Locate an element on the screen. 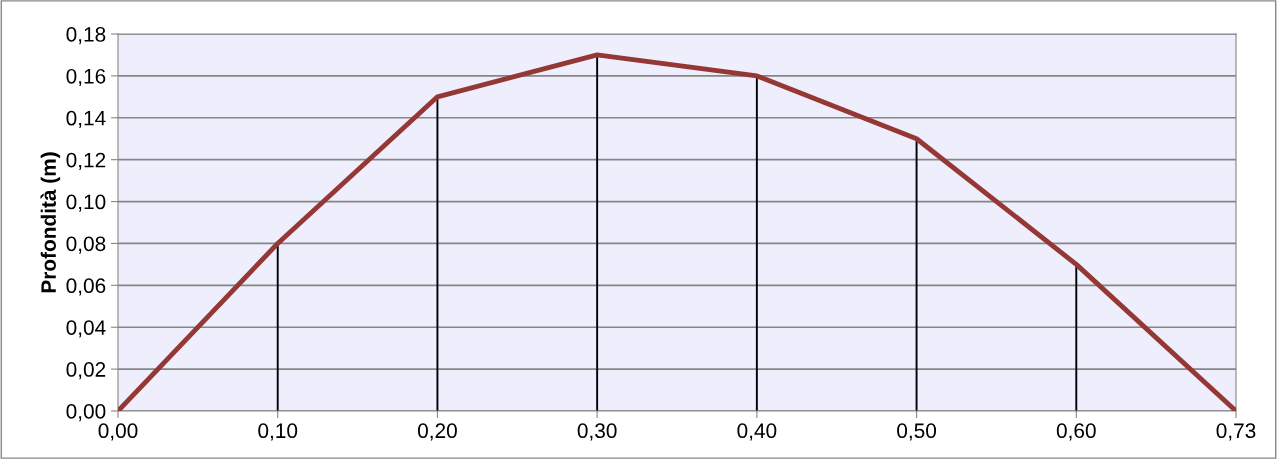 This screenshot has width=1277, height=459. y-tick-label: 0,12 is located at coordinates (86, 161).